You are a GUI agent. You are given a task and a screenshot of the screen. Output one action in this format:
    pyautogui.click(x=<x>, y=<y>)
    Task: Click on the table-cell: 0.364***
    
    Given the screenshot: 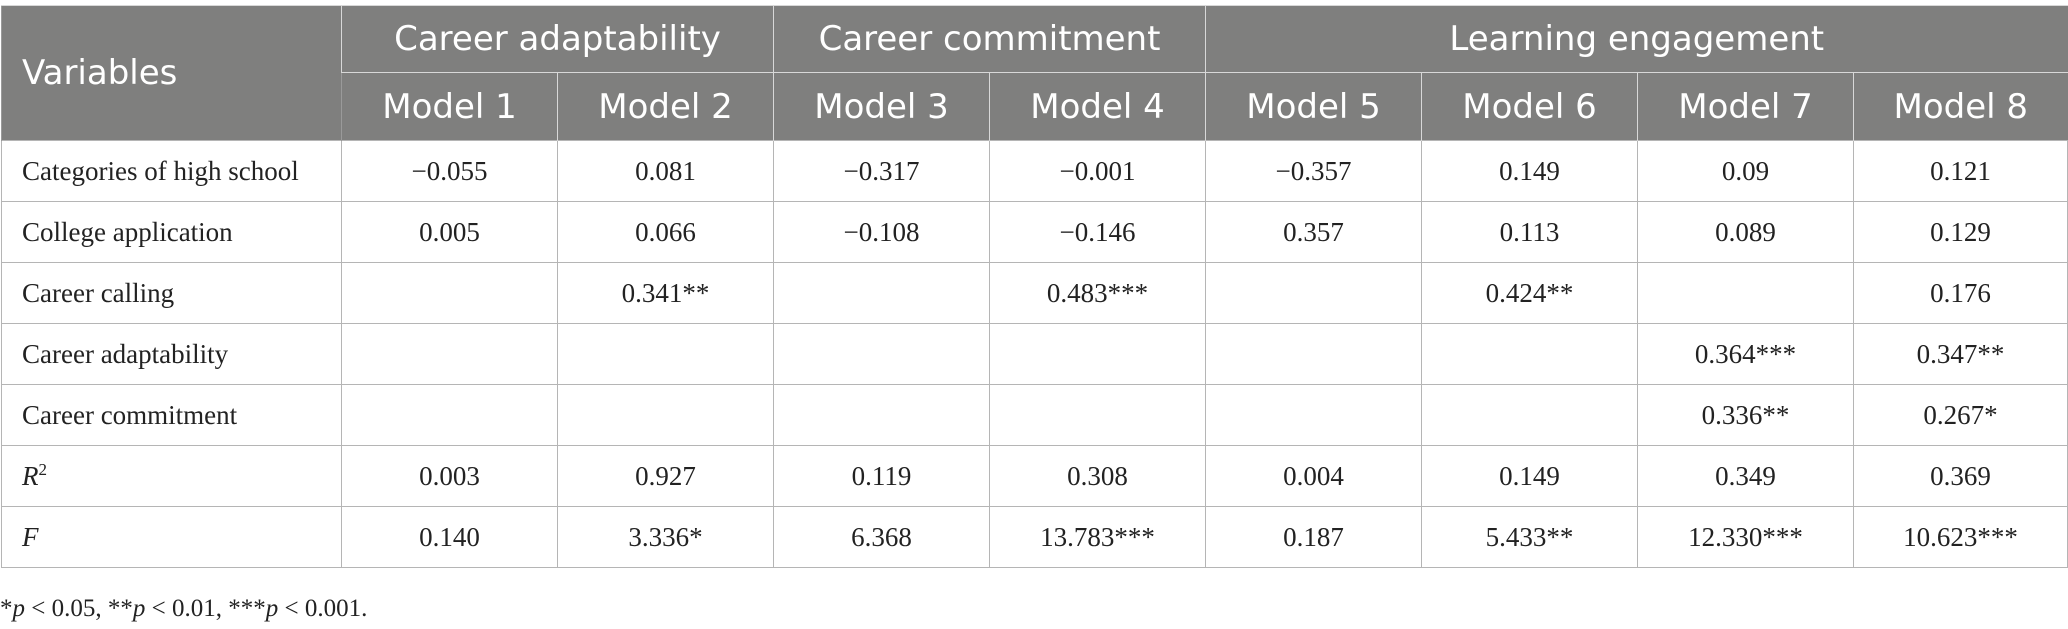 What is the action you would take?
    pyautogui.click(x=1746, y=354)
    